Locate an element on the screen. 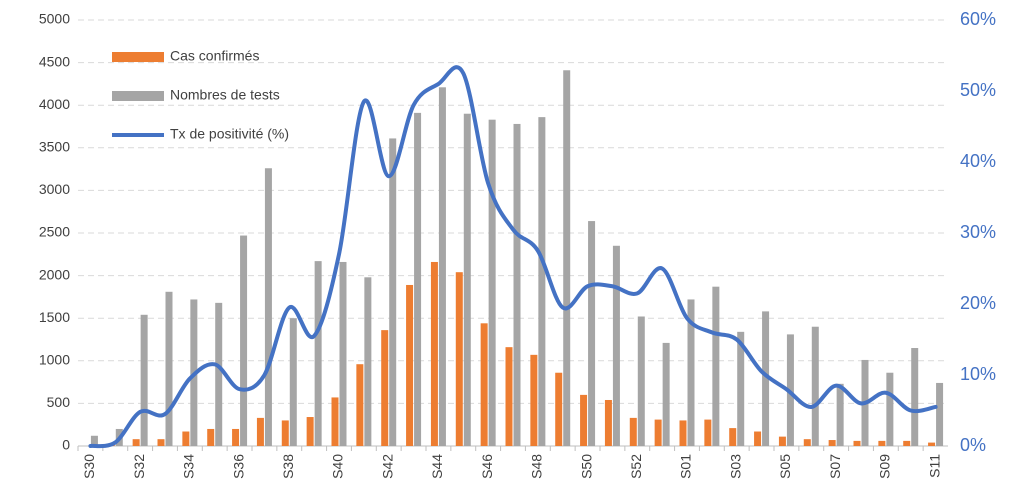 The height and width of the screenshot is (498, 1014). x-tick-label: S44 is located at coordinates (437, 466).